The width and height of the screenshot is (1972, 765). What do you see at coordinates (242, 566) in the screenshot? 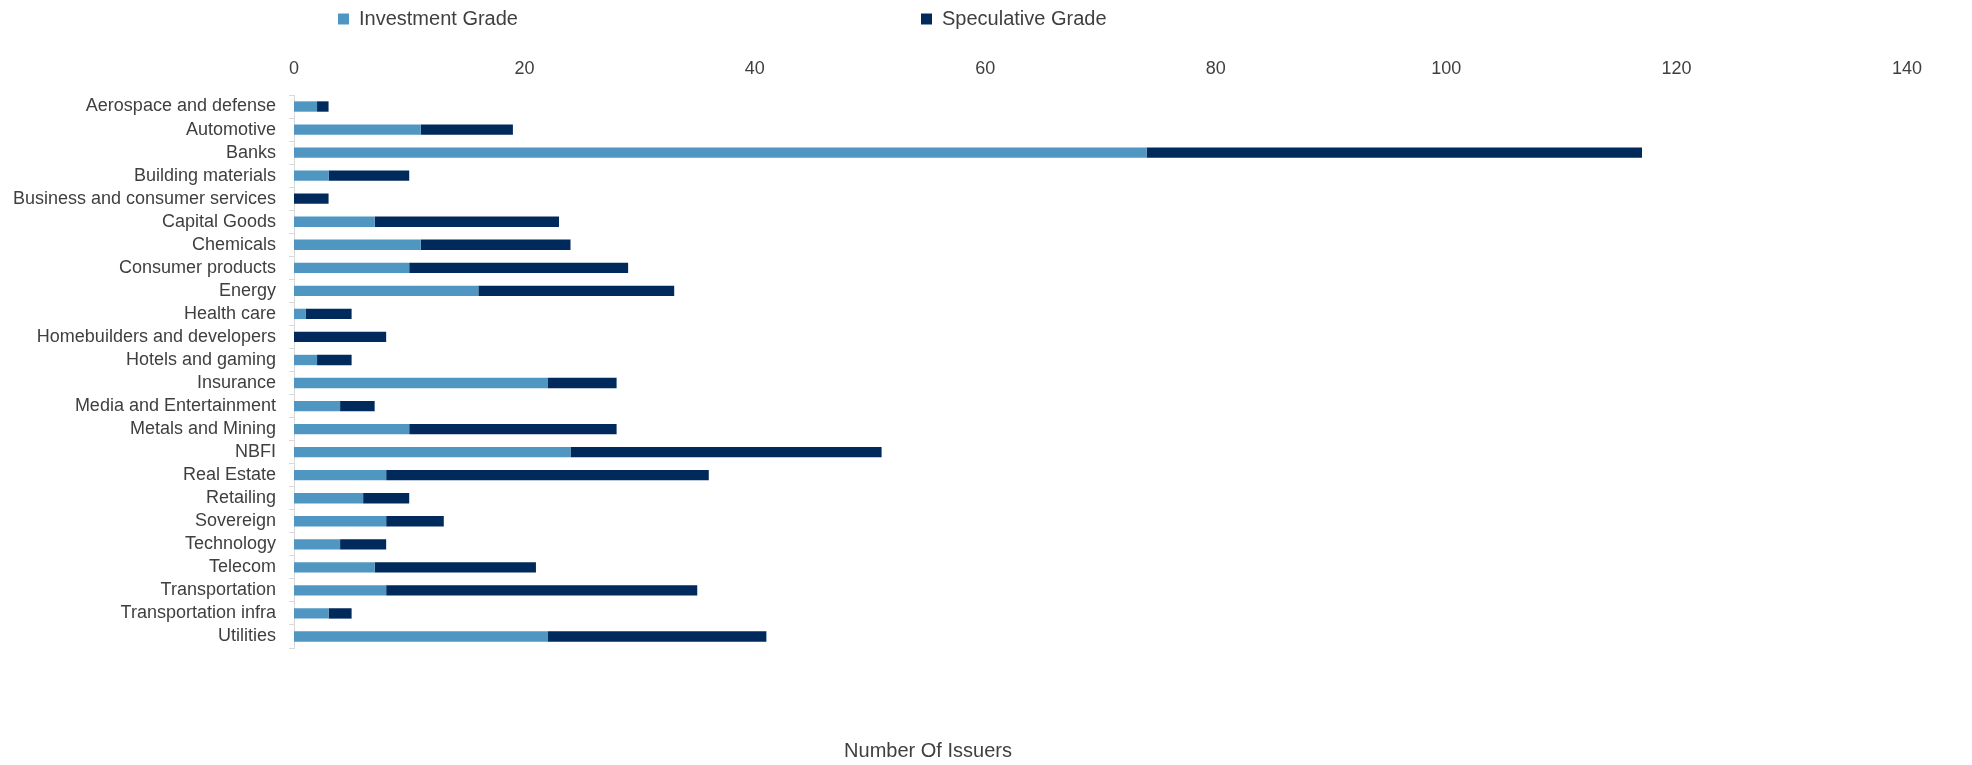
I see `y-tick-label: Telecom` at bounding box center [242, 566].